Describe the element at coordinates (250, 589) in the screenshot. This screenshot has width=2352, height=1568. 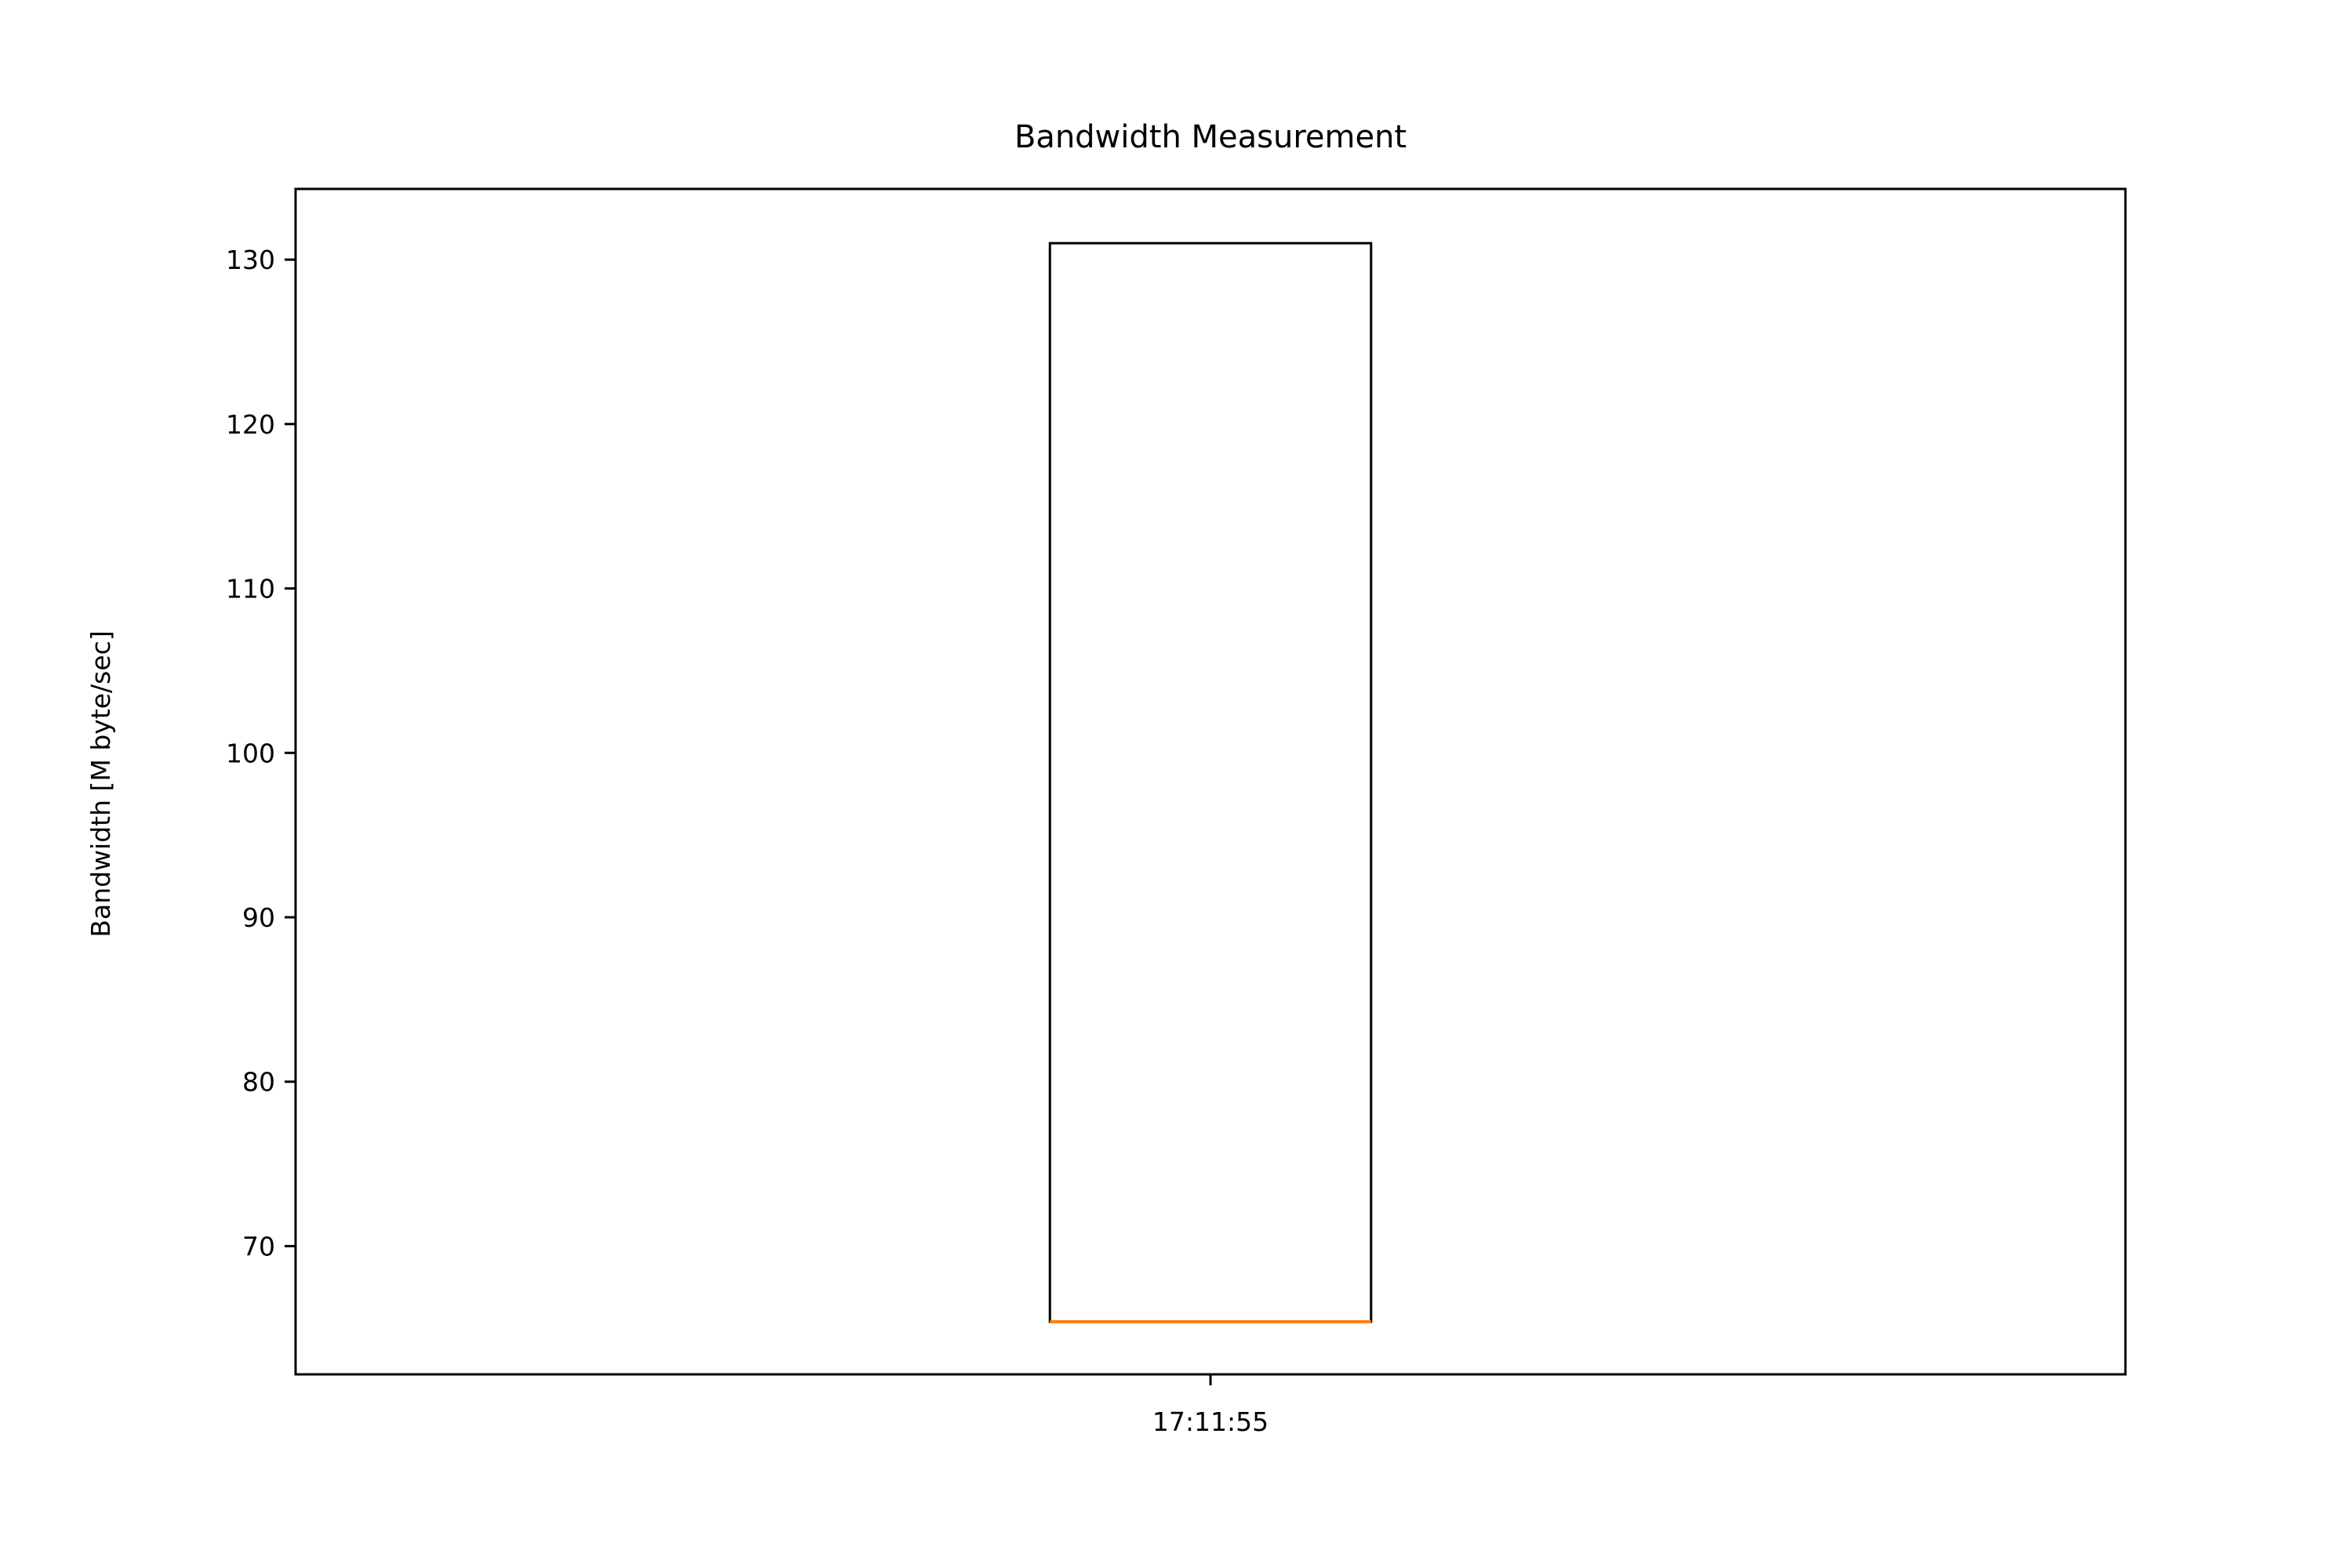
I see `y-tick-label: 110` at that location.